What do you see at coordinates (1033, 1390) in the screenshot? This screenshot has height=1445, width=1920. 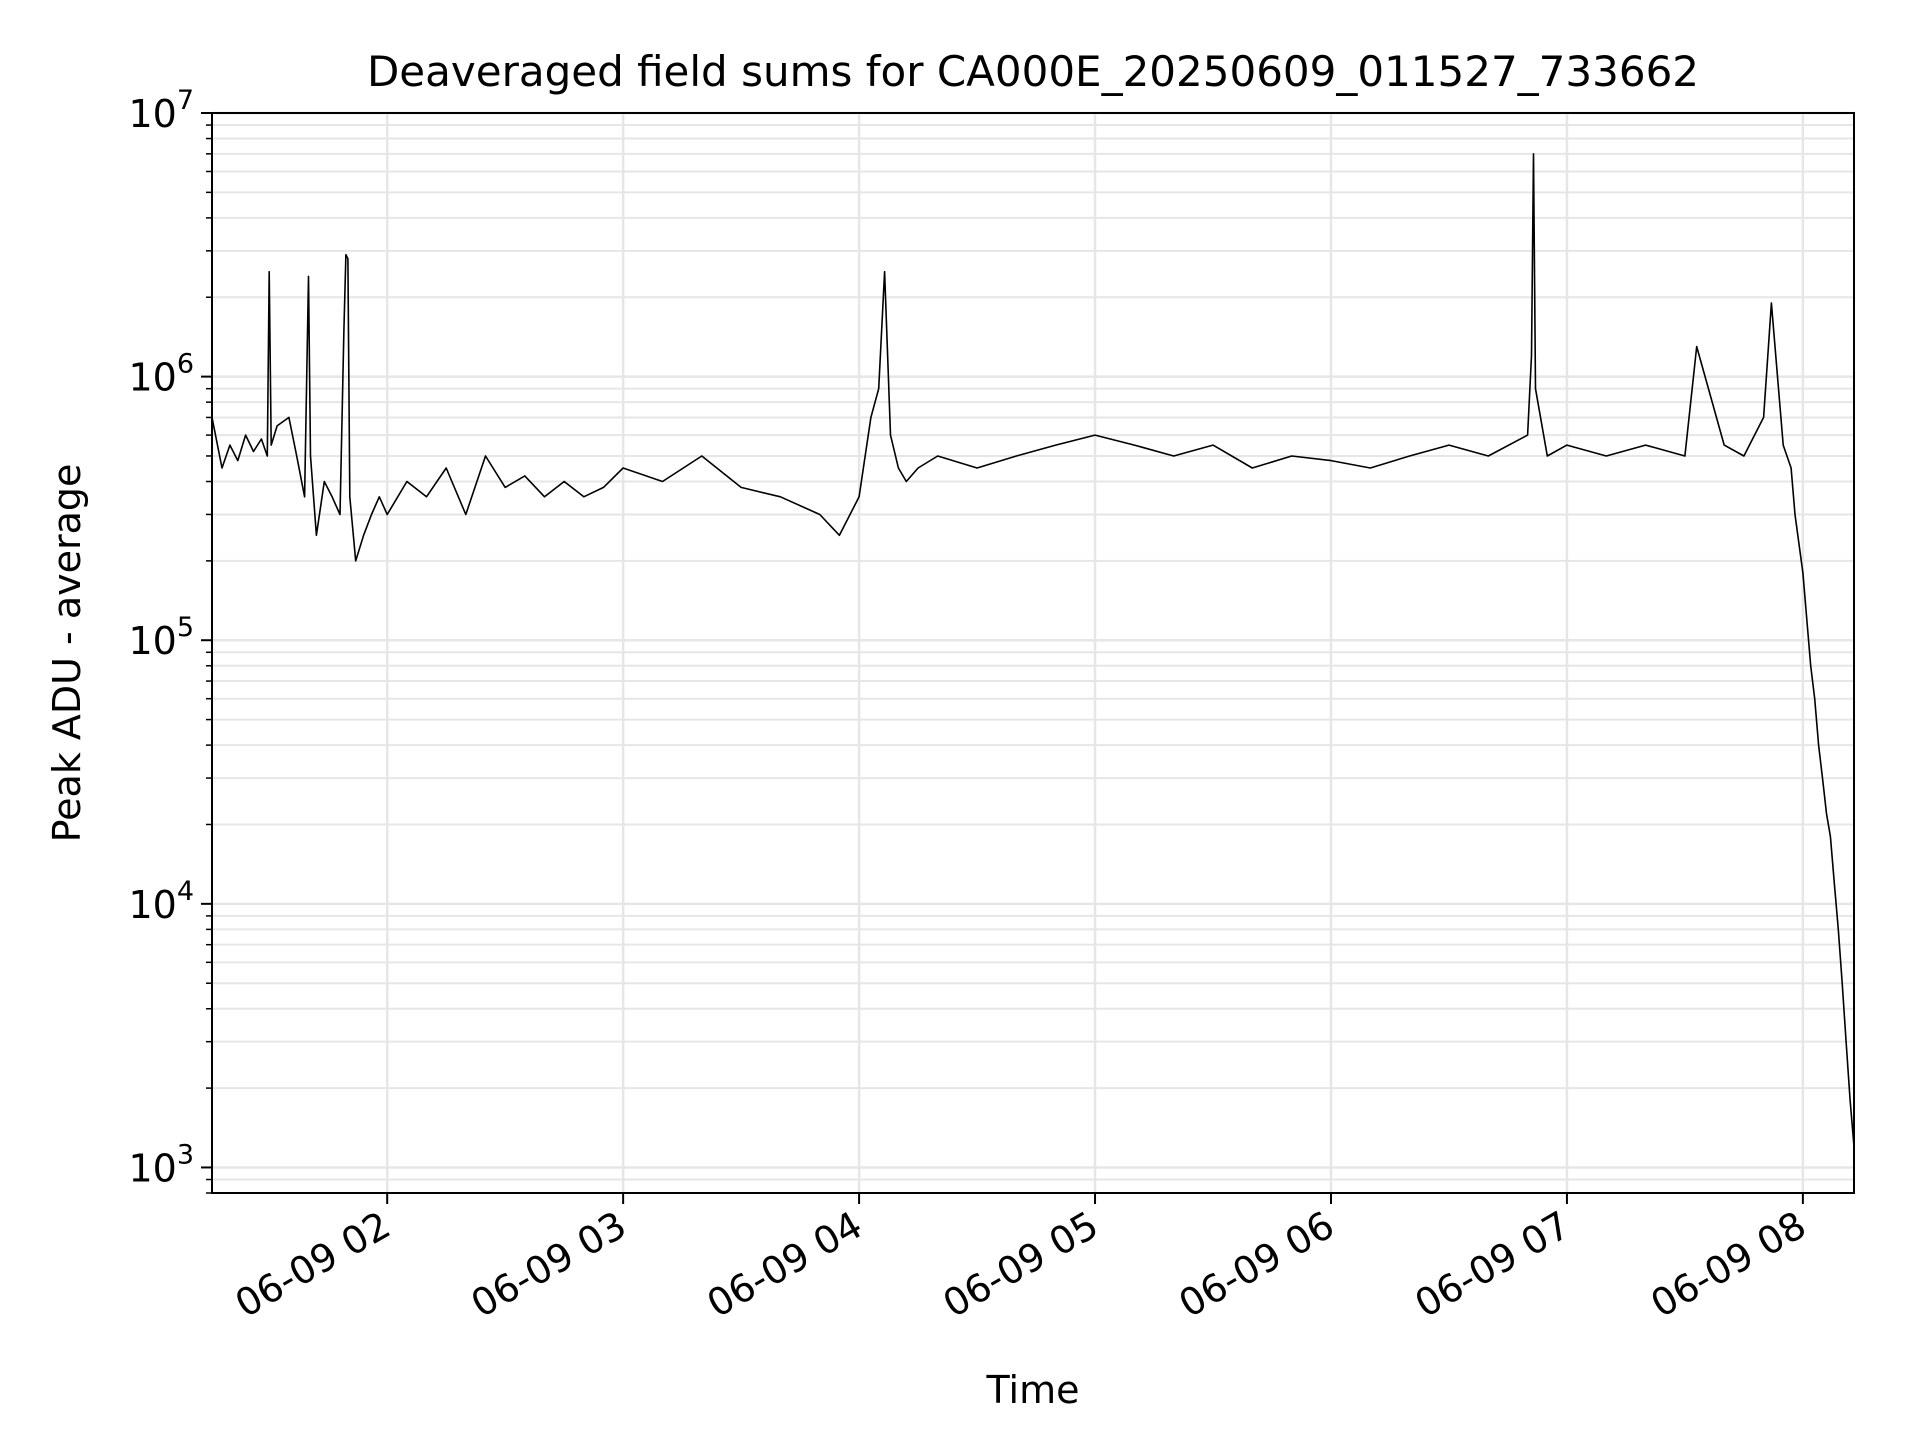 I see `x-axis-label: Time` at bounding box center [1033, 1390].